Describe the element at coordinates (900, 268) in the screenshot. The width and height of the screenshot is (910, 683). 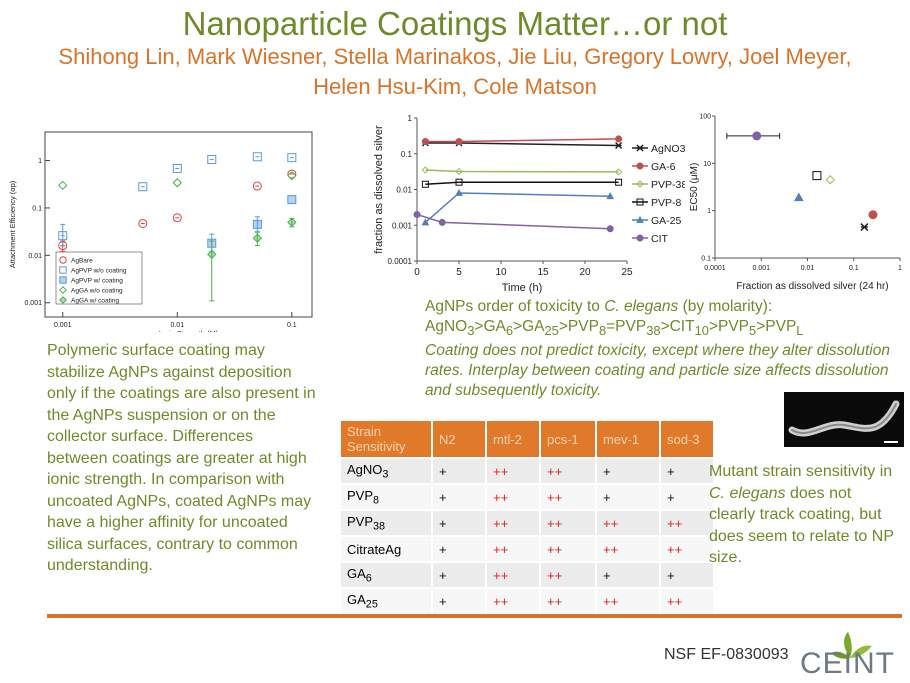
I see `x-tick-label: 1` at that location.